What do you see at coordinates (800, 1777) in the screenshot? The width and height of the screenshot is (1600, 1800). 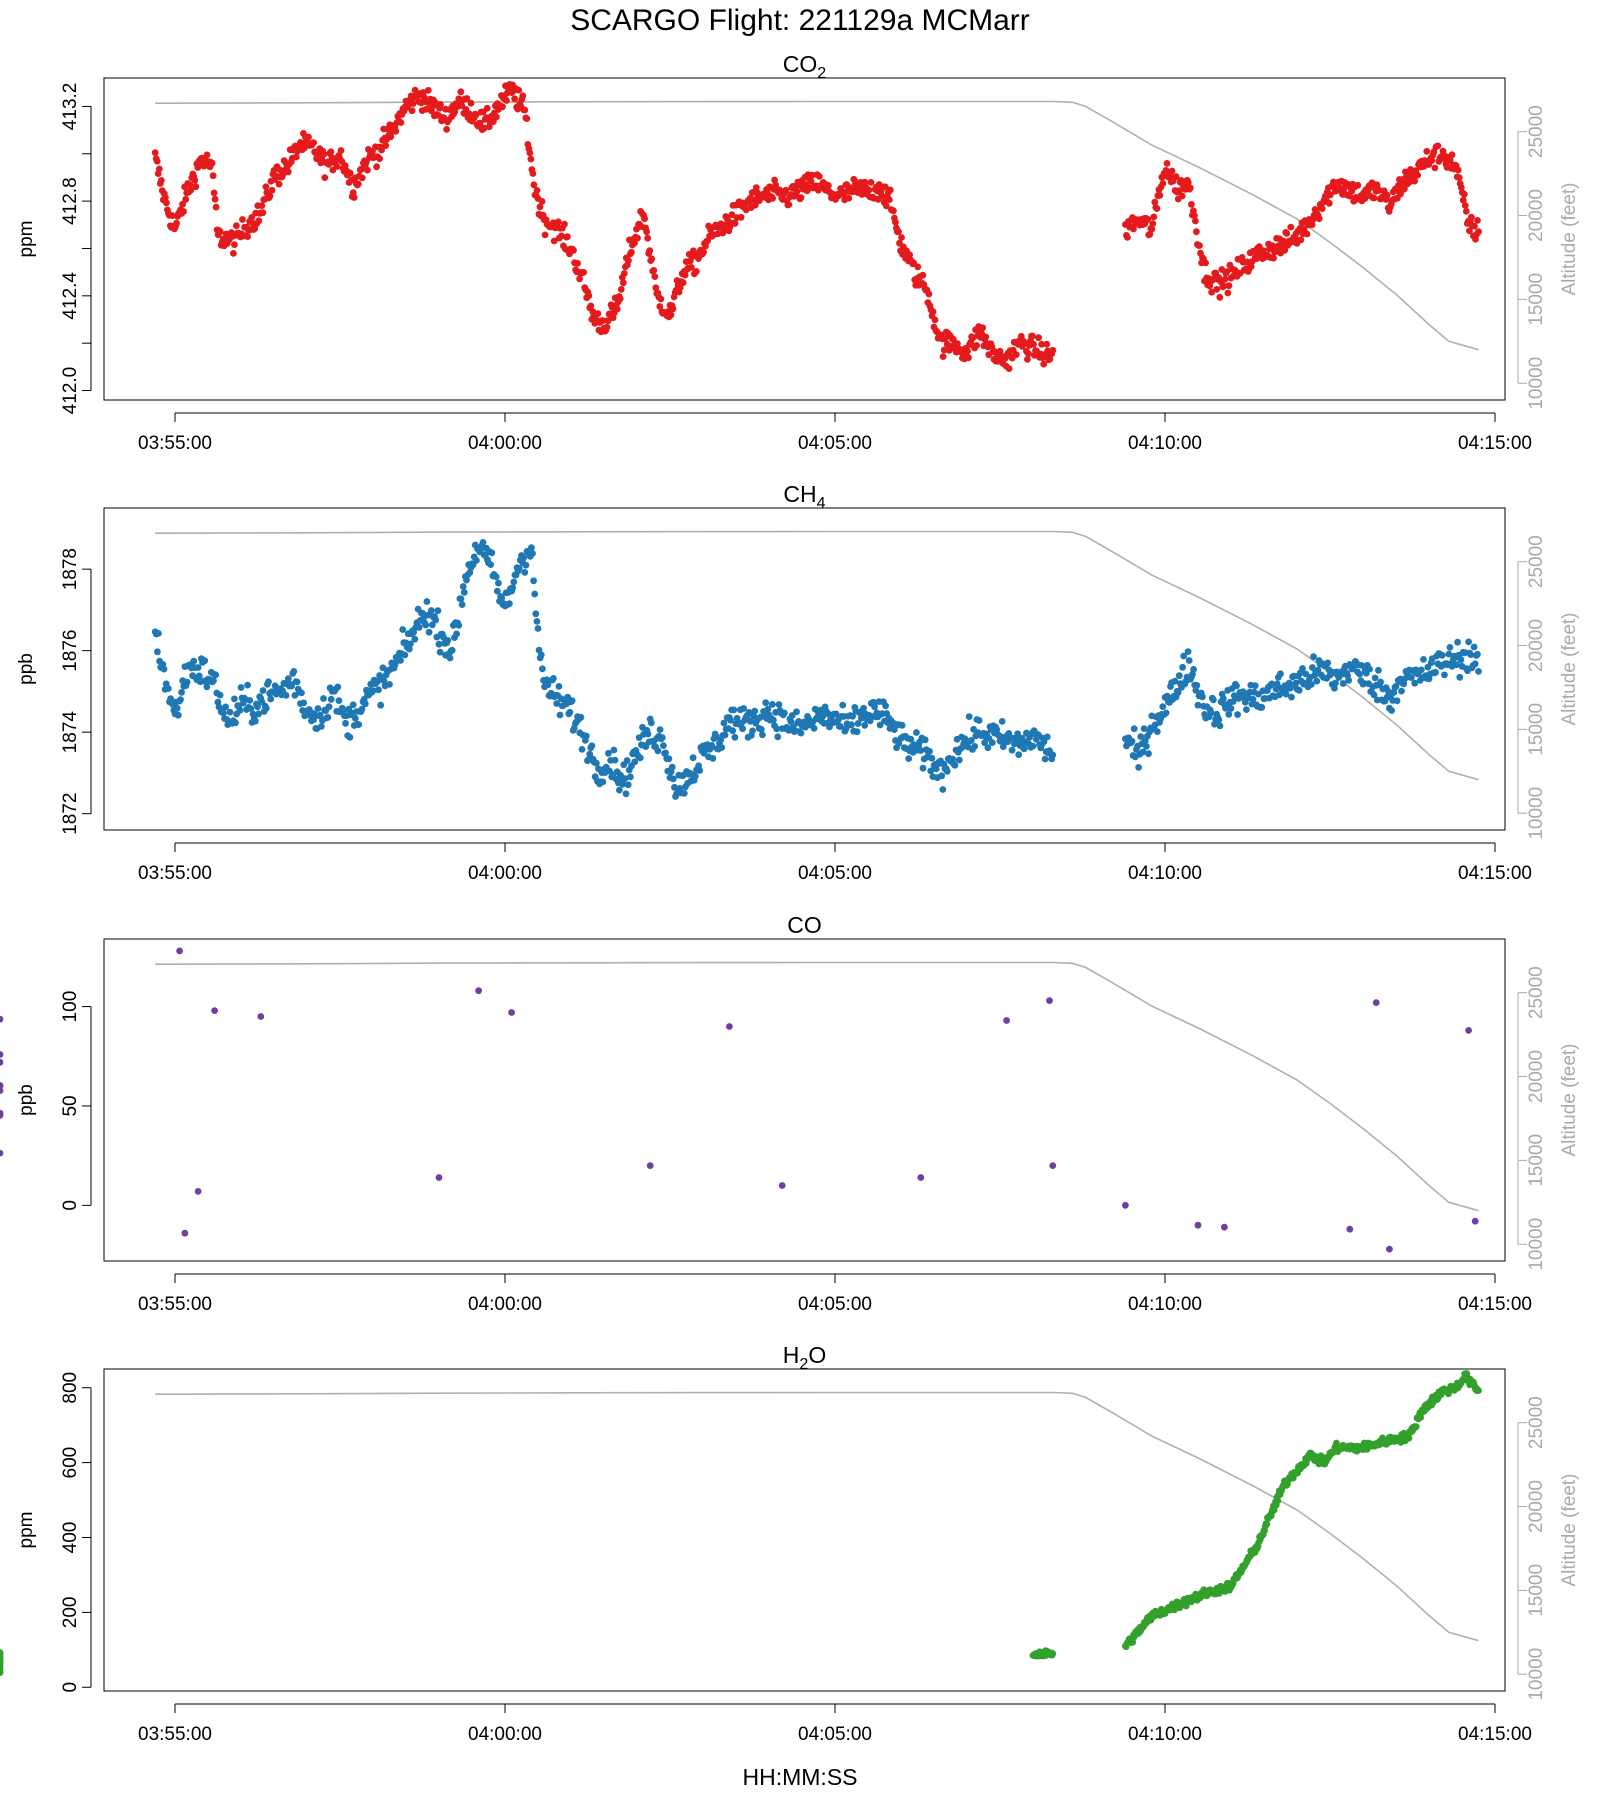 I see `x-axis-label: HH:MM:SS` at bounding box center [800, 1777].